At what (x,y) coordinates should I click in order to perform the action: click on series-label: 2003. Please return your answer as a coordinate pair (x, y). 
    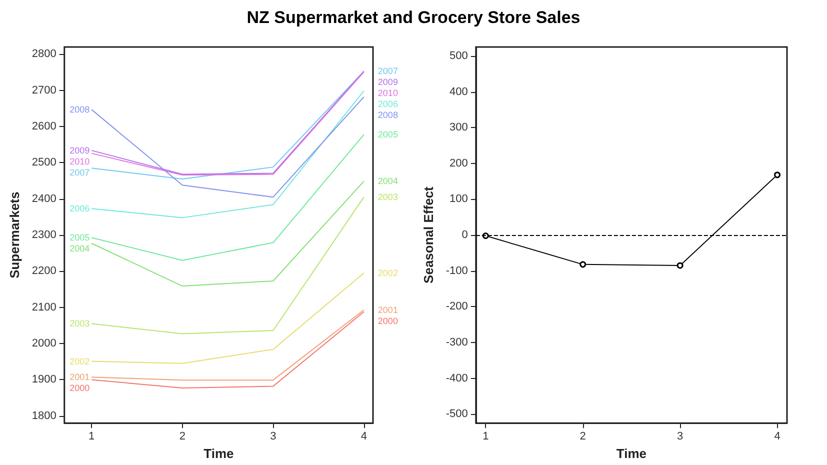
    Looking at the image, I should click on (80, 323).